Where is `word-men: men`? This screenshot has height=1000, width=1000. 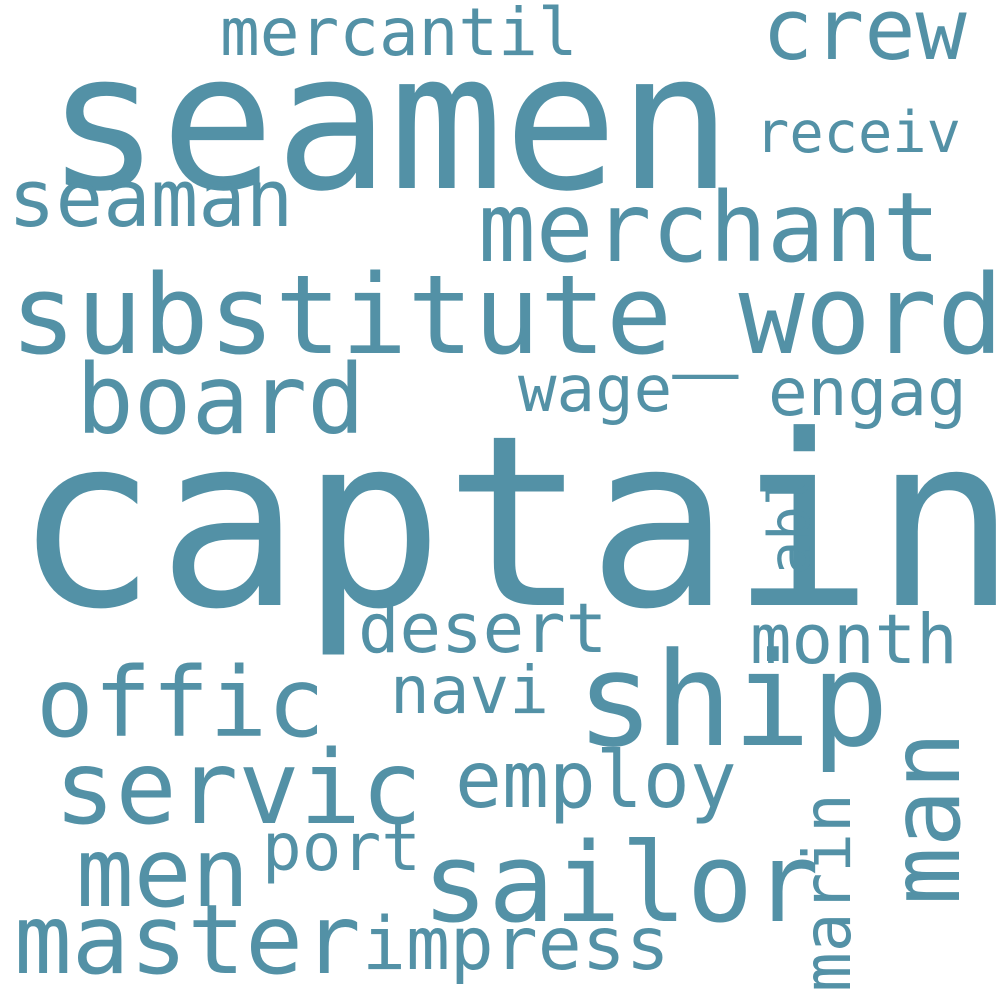
word-men: men is located at coordinates (163, 873).